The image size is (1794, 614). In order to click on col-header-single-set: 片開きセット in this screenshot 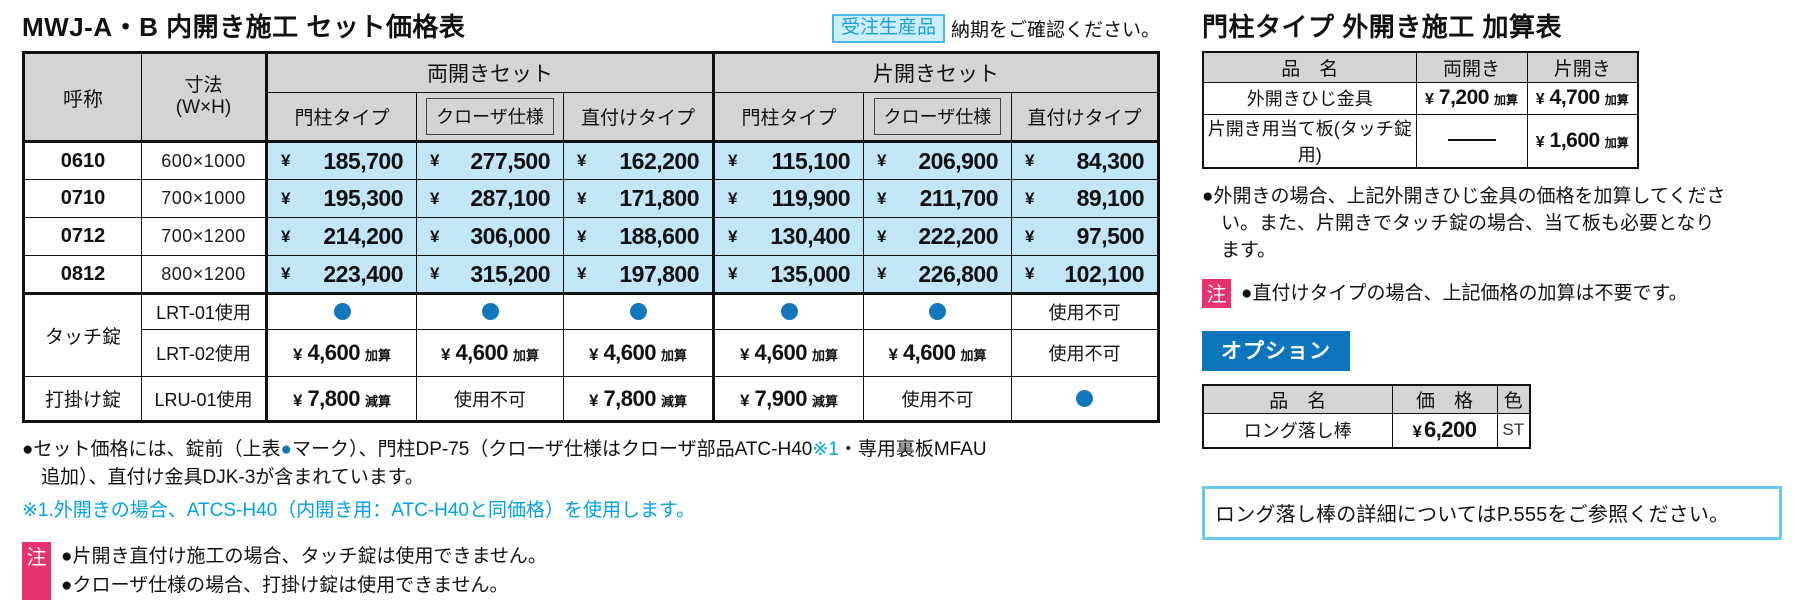, I will do `click(936, 72)`.